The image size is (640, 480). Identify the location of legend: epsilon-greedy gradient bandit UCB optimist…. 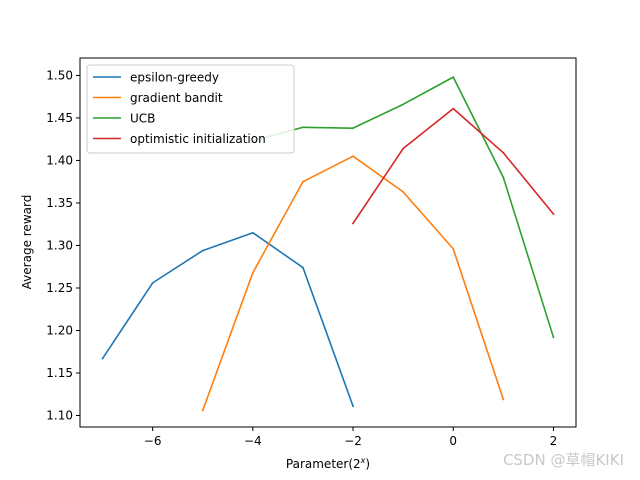
(190, 109).